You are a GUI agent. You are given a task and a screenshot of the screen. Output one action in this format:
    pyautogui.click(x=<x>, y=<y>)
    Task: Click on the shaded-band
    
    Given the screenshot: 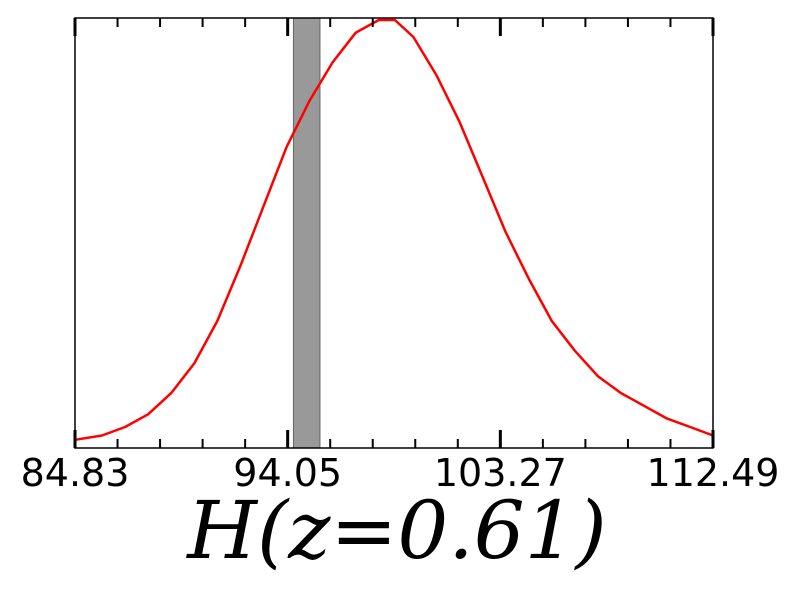 What is the action you would take?
    pyautogui.click(x=306, y=233)
    